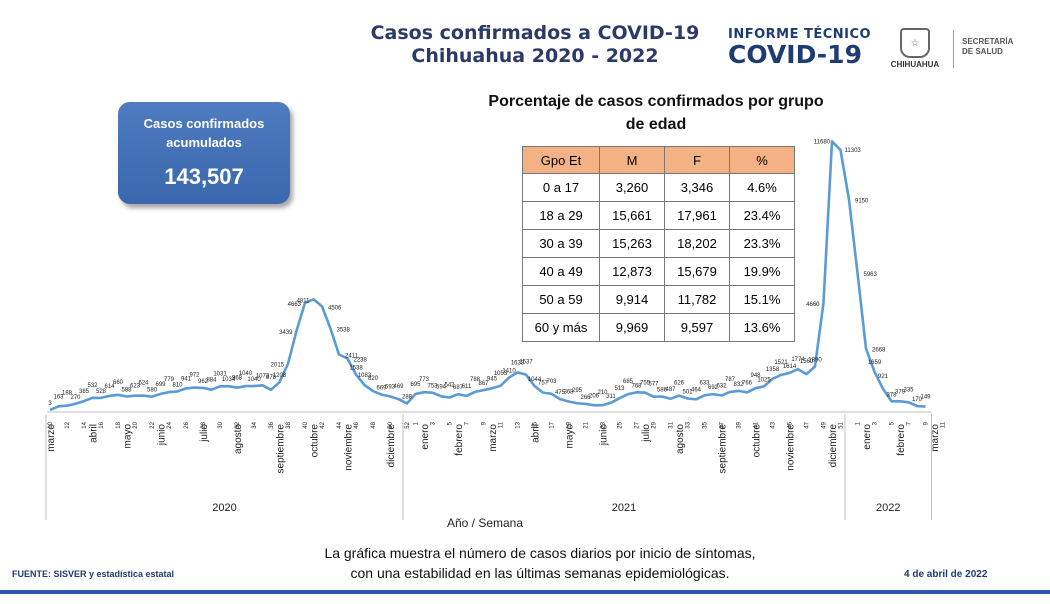 Image resolution: width=1050 pixels, height=604 pixels. I want to click on data-label: 5963, so click(871, 275).